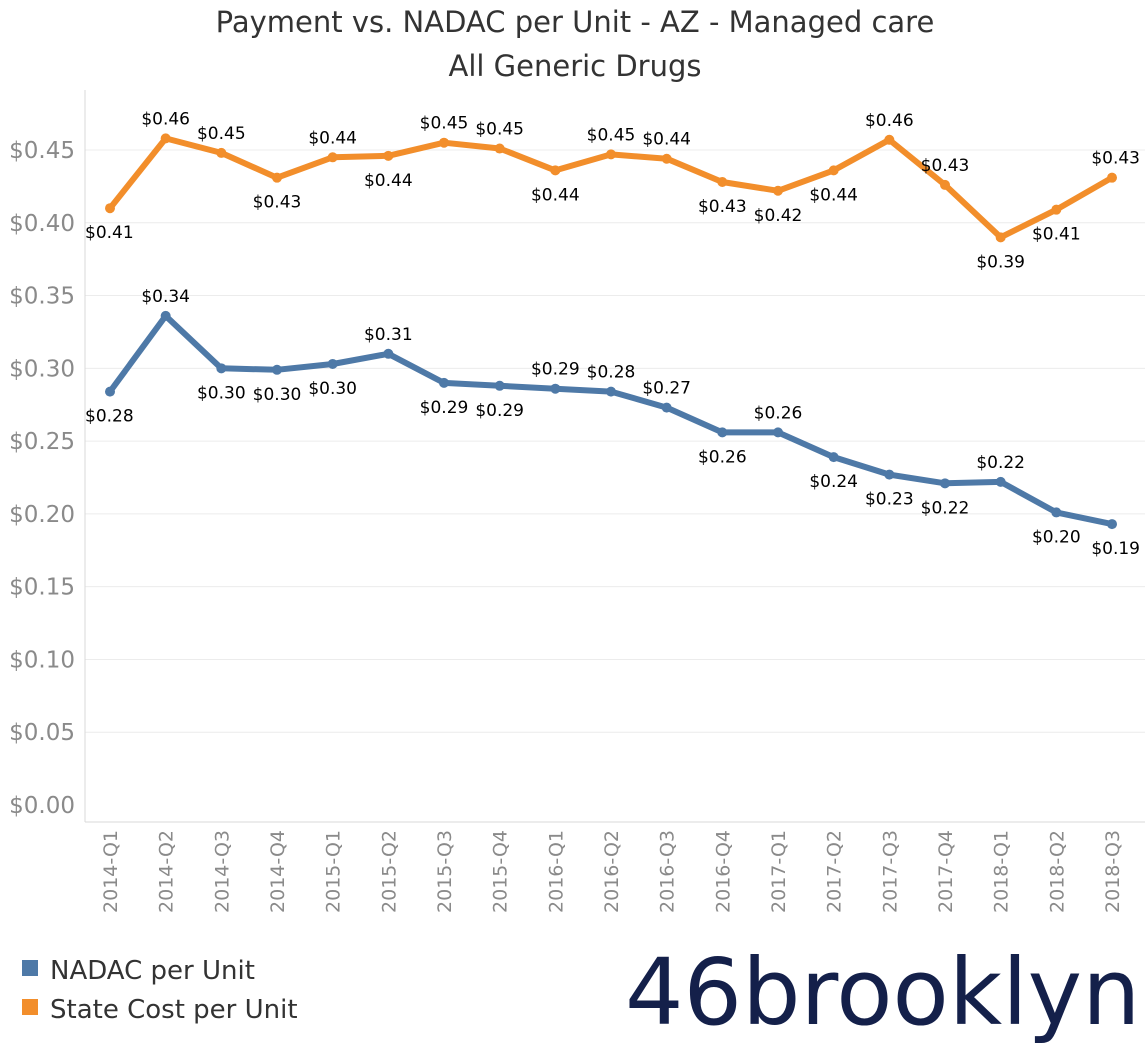 The image size is (1148, 1054). I want to click on legend: NADAC per Unit State Cost per Unit, so click(160, 990).